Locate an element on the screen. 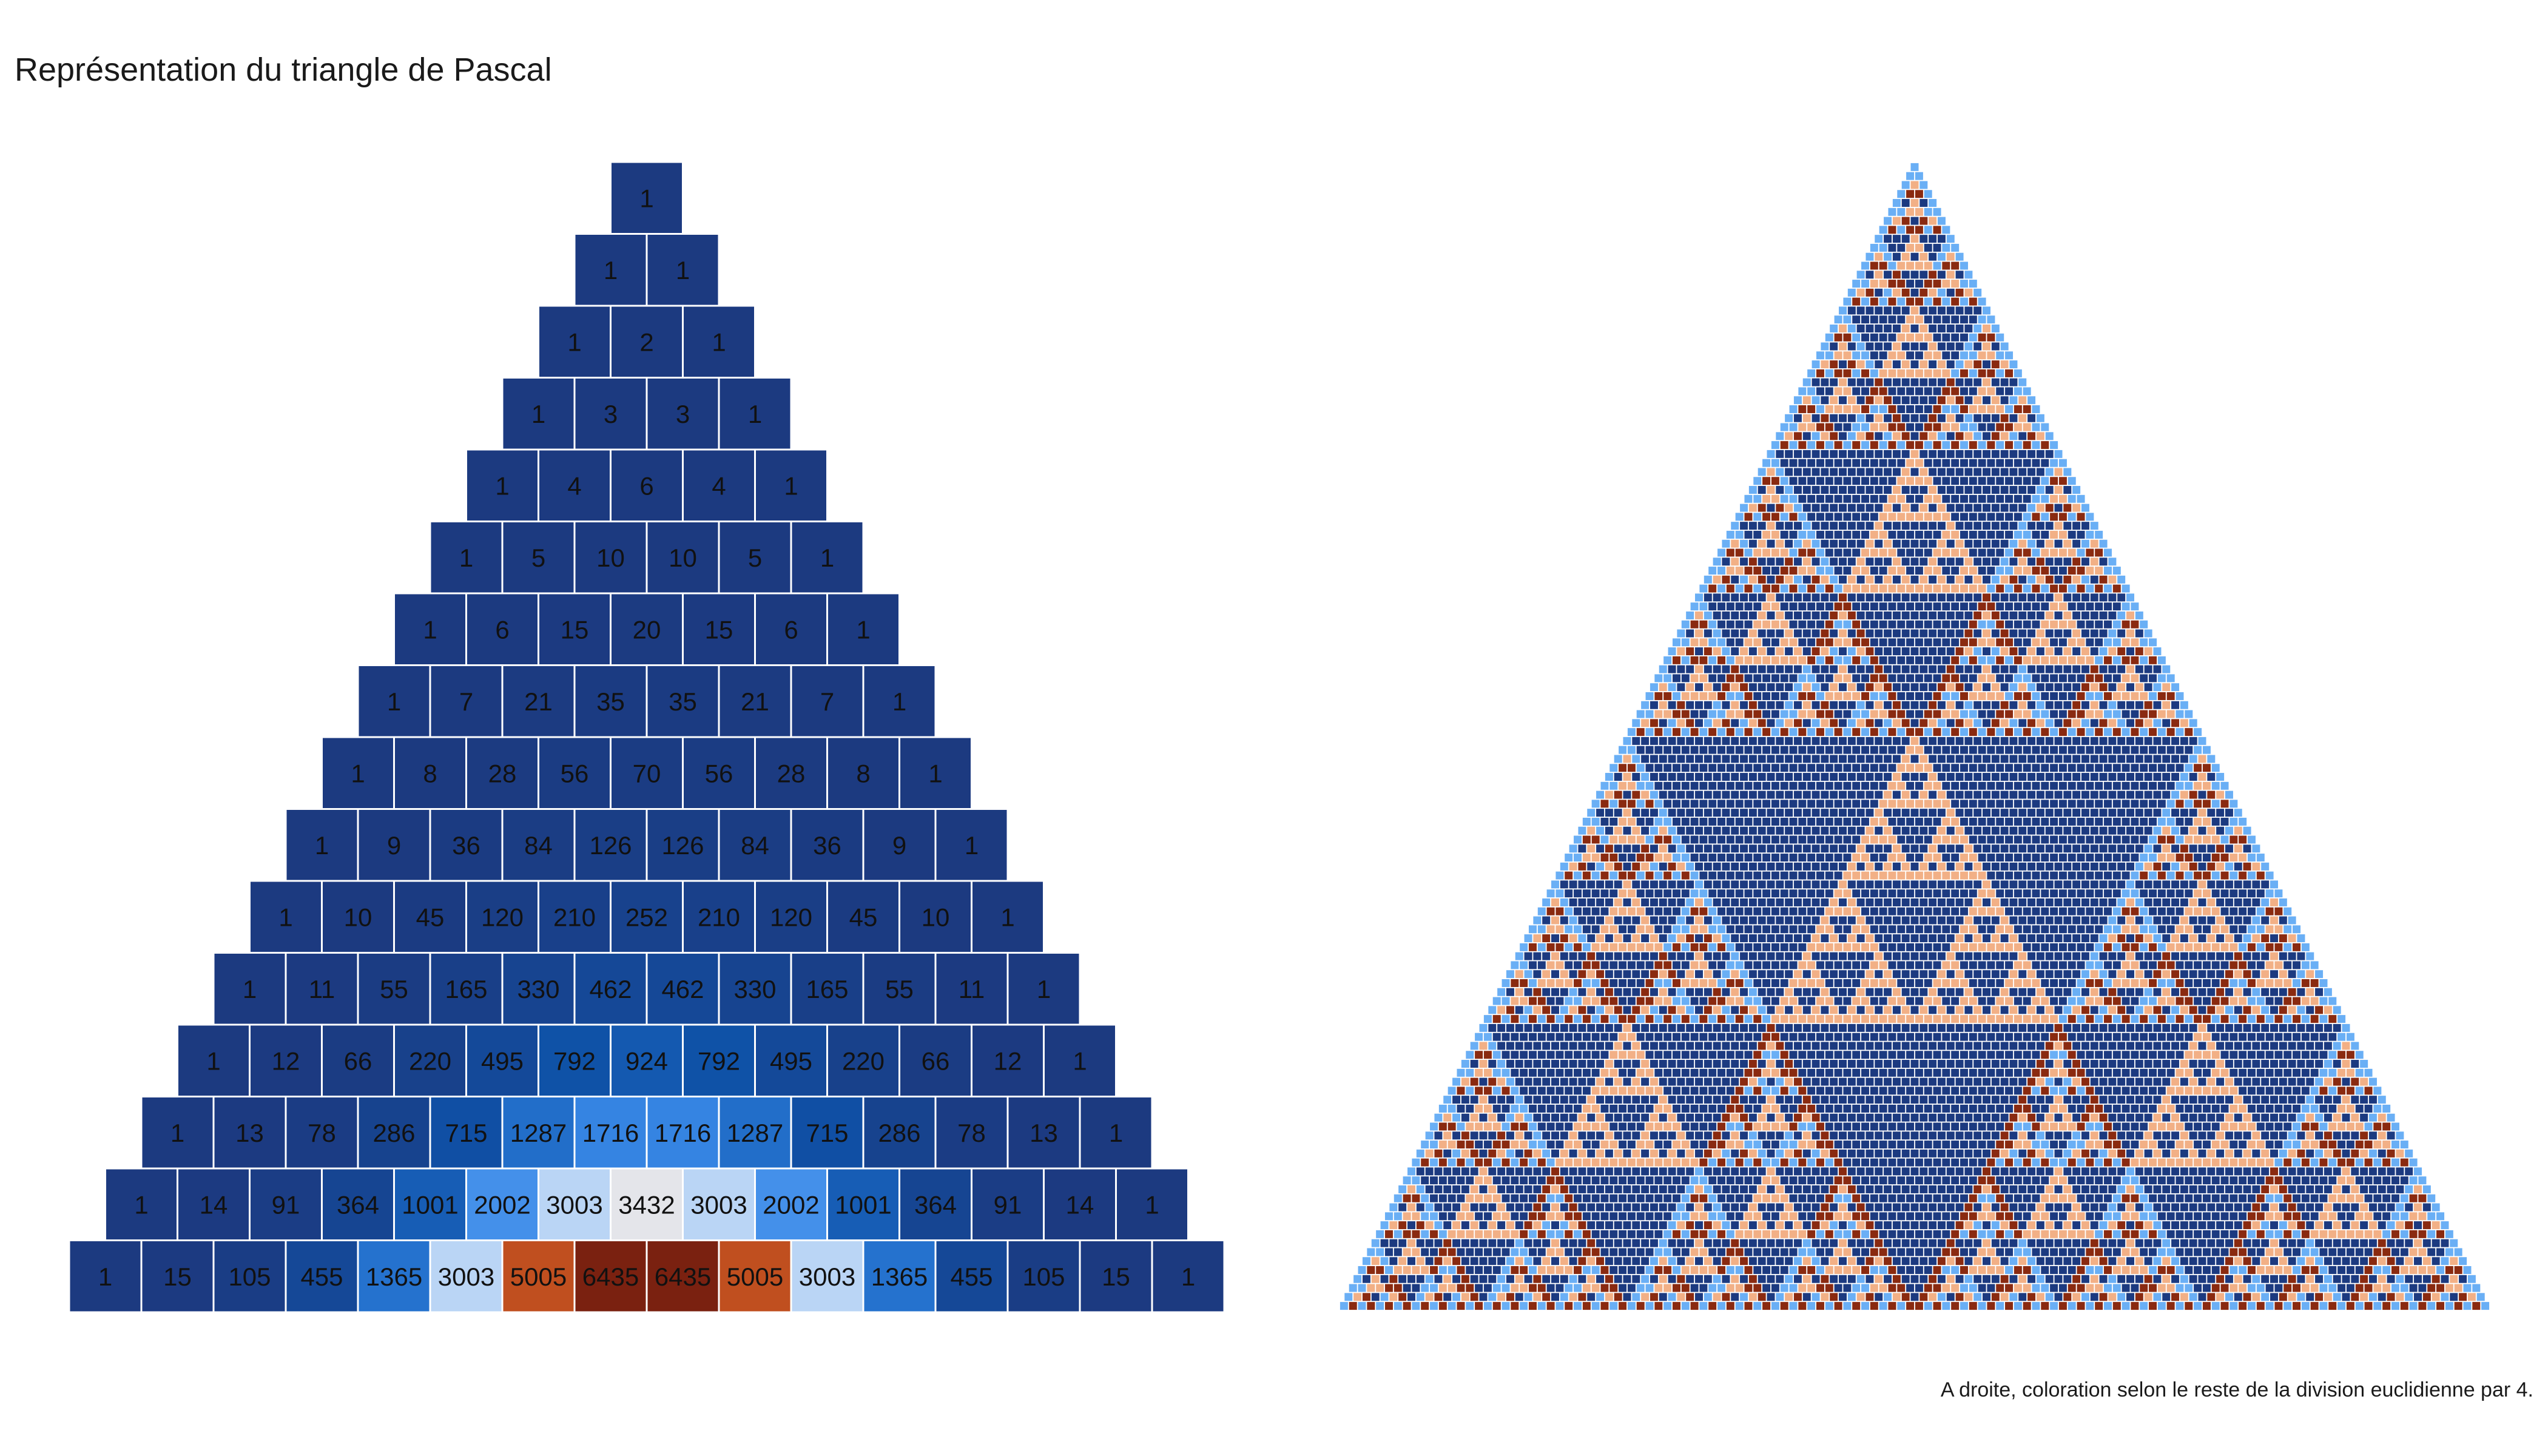 This screenshot has width=2548, height=1456. cell-label-11-9: 55 is located at coordinates (899, 989).